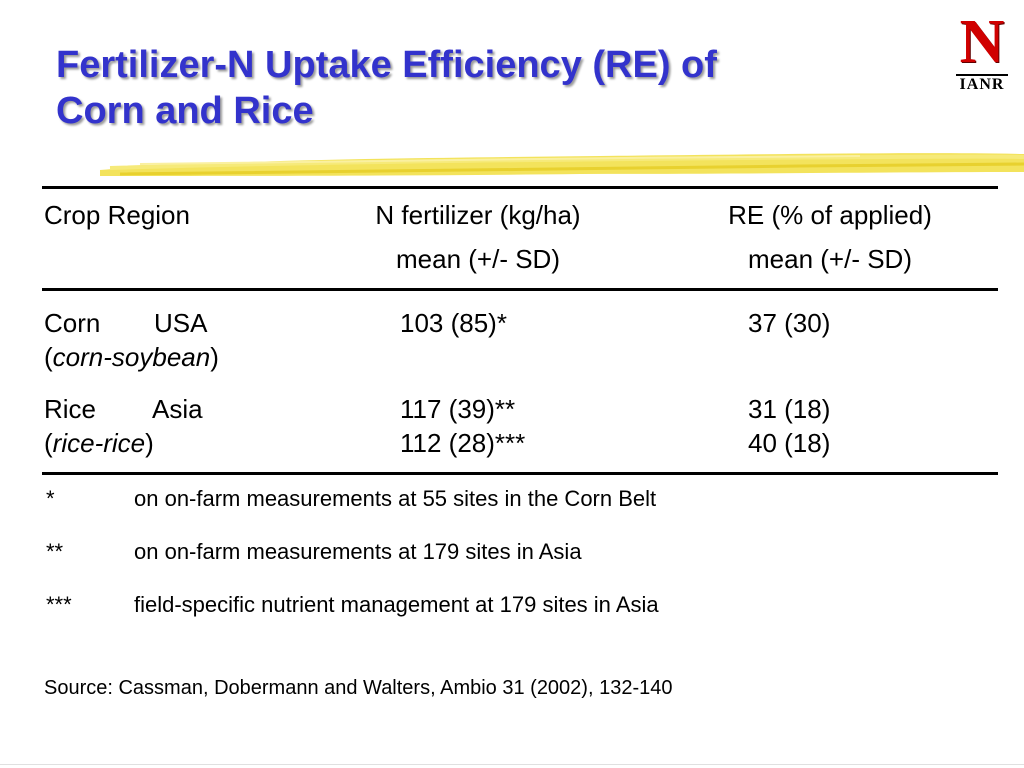  Describe the element at coordinates (117, 215) in the screenshot. I see `header-crop-region: Crop Region` at that location.